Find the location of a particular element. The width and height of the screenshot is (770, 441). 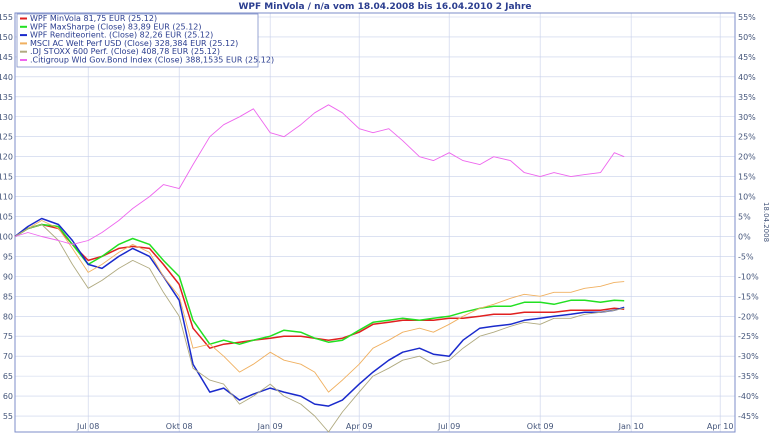

legend-box is located at coordinates (137, 40).